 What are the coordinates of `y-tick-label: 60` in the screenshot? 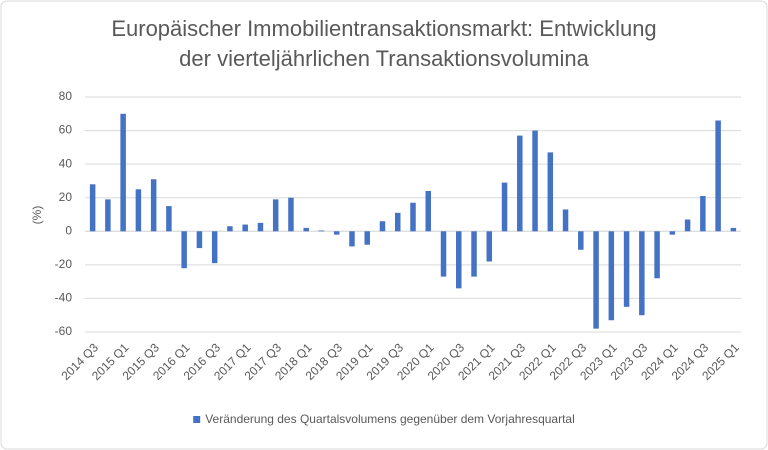 It's located at (66, 130).